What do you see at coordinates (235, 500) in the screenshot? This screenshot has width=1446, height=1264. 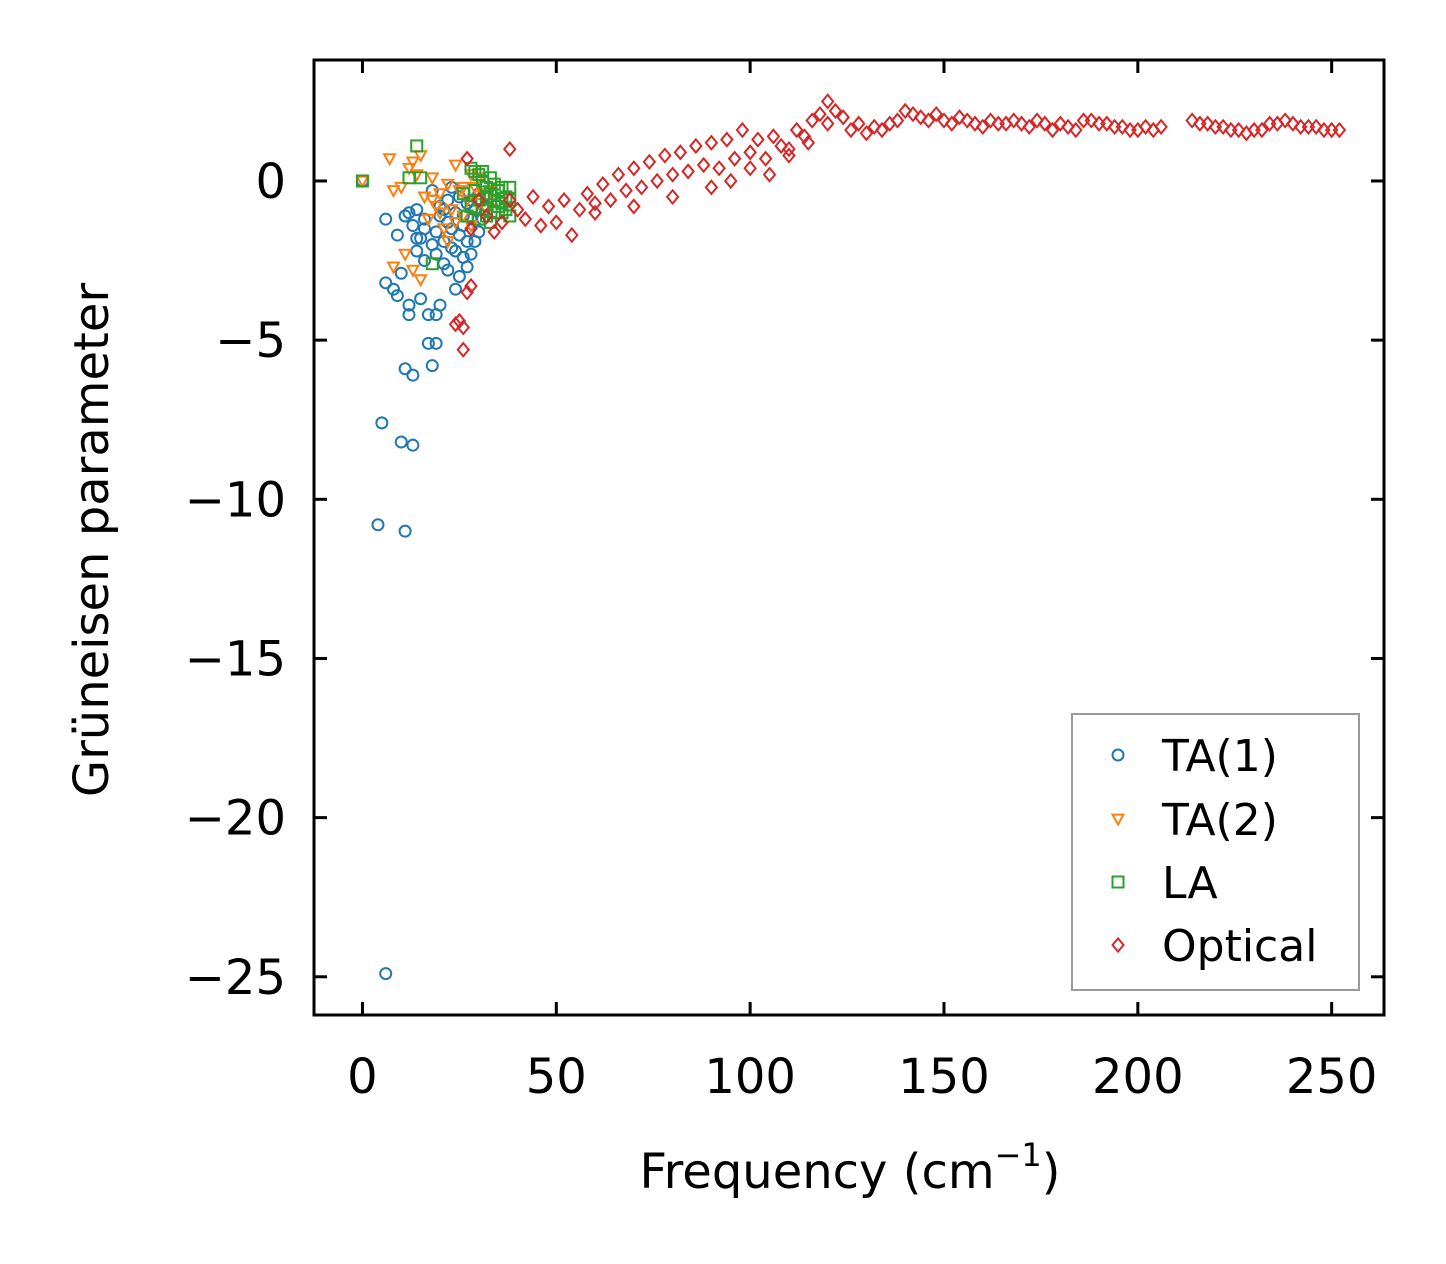 I see `y-tick-label: −10` at bounding box center [235, 500].